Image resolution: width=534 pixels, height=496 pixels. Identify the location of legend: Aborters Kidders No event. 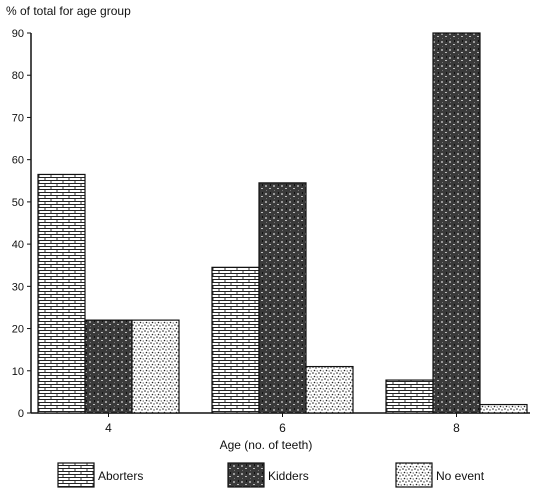
(271, 475).